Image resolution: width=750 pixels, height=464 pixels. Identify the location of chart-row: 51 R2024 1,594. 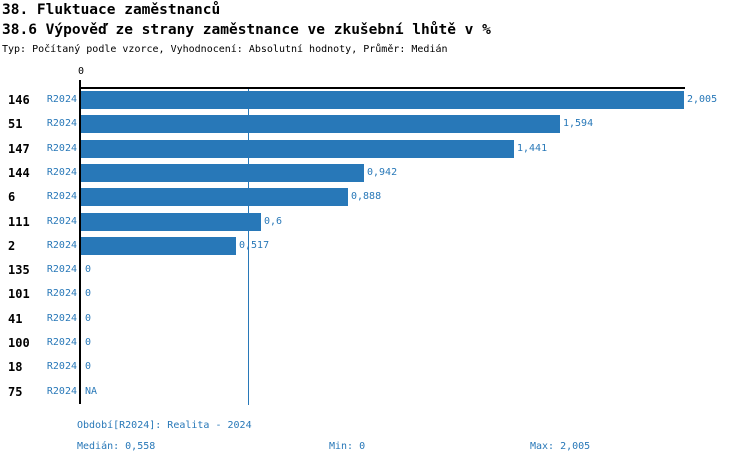
(375, 124).